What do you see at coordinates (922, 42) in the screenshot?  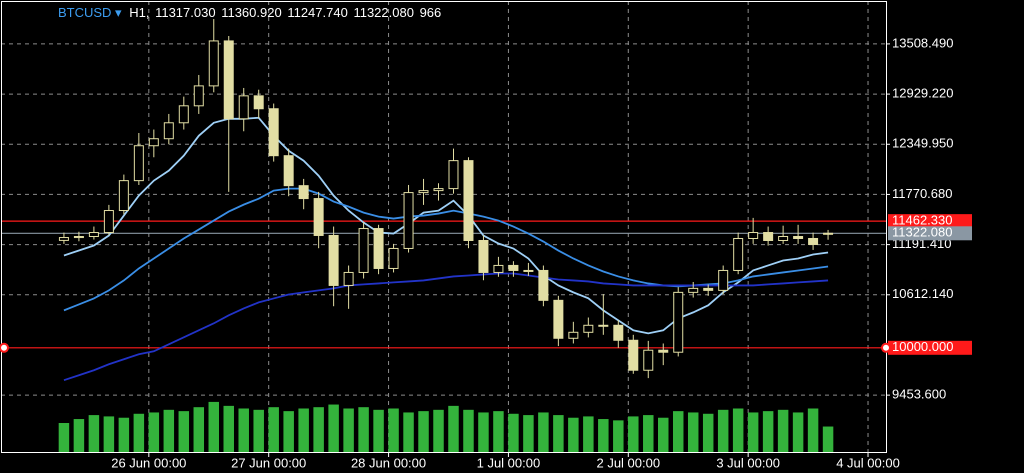 I see `y-tick-label: 13508.490` at bounding box center [922, 42].